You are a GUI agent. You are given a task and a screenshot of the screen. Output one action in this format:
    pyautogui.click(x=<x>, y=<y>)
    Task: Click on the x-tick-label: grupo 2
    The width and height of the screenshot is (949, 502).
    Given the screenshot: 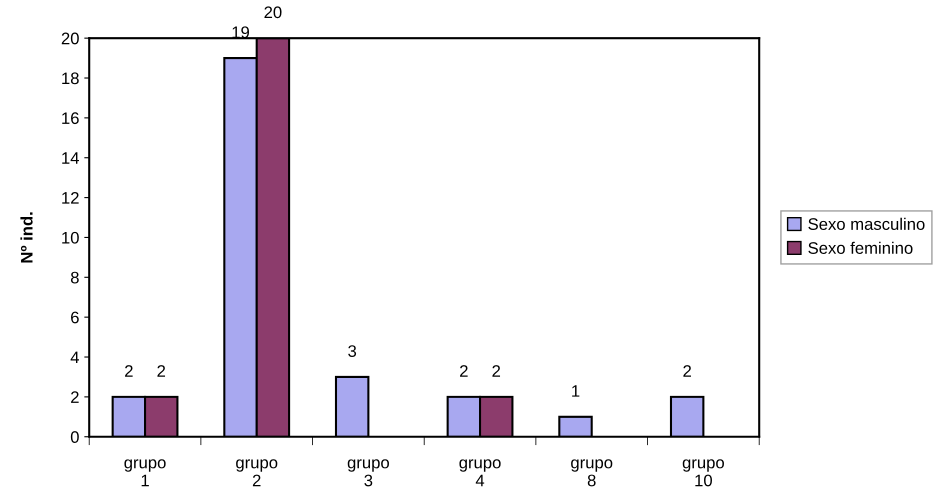 What is the action you would take?
    pyautogui.click(x=257, y=472)
    